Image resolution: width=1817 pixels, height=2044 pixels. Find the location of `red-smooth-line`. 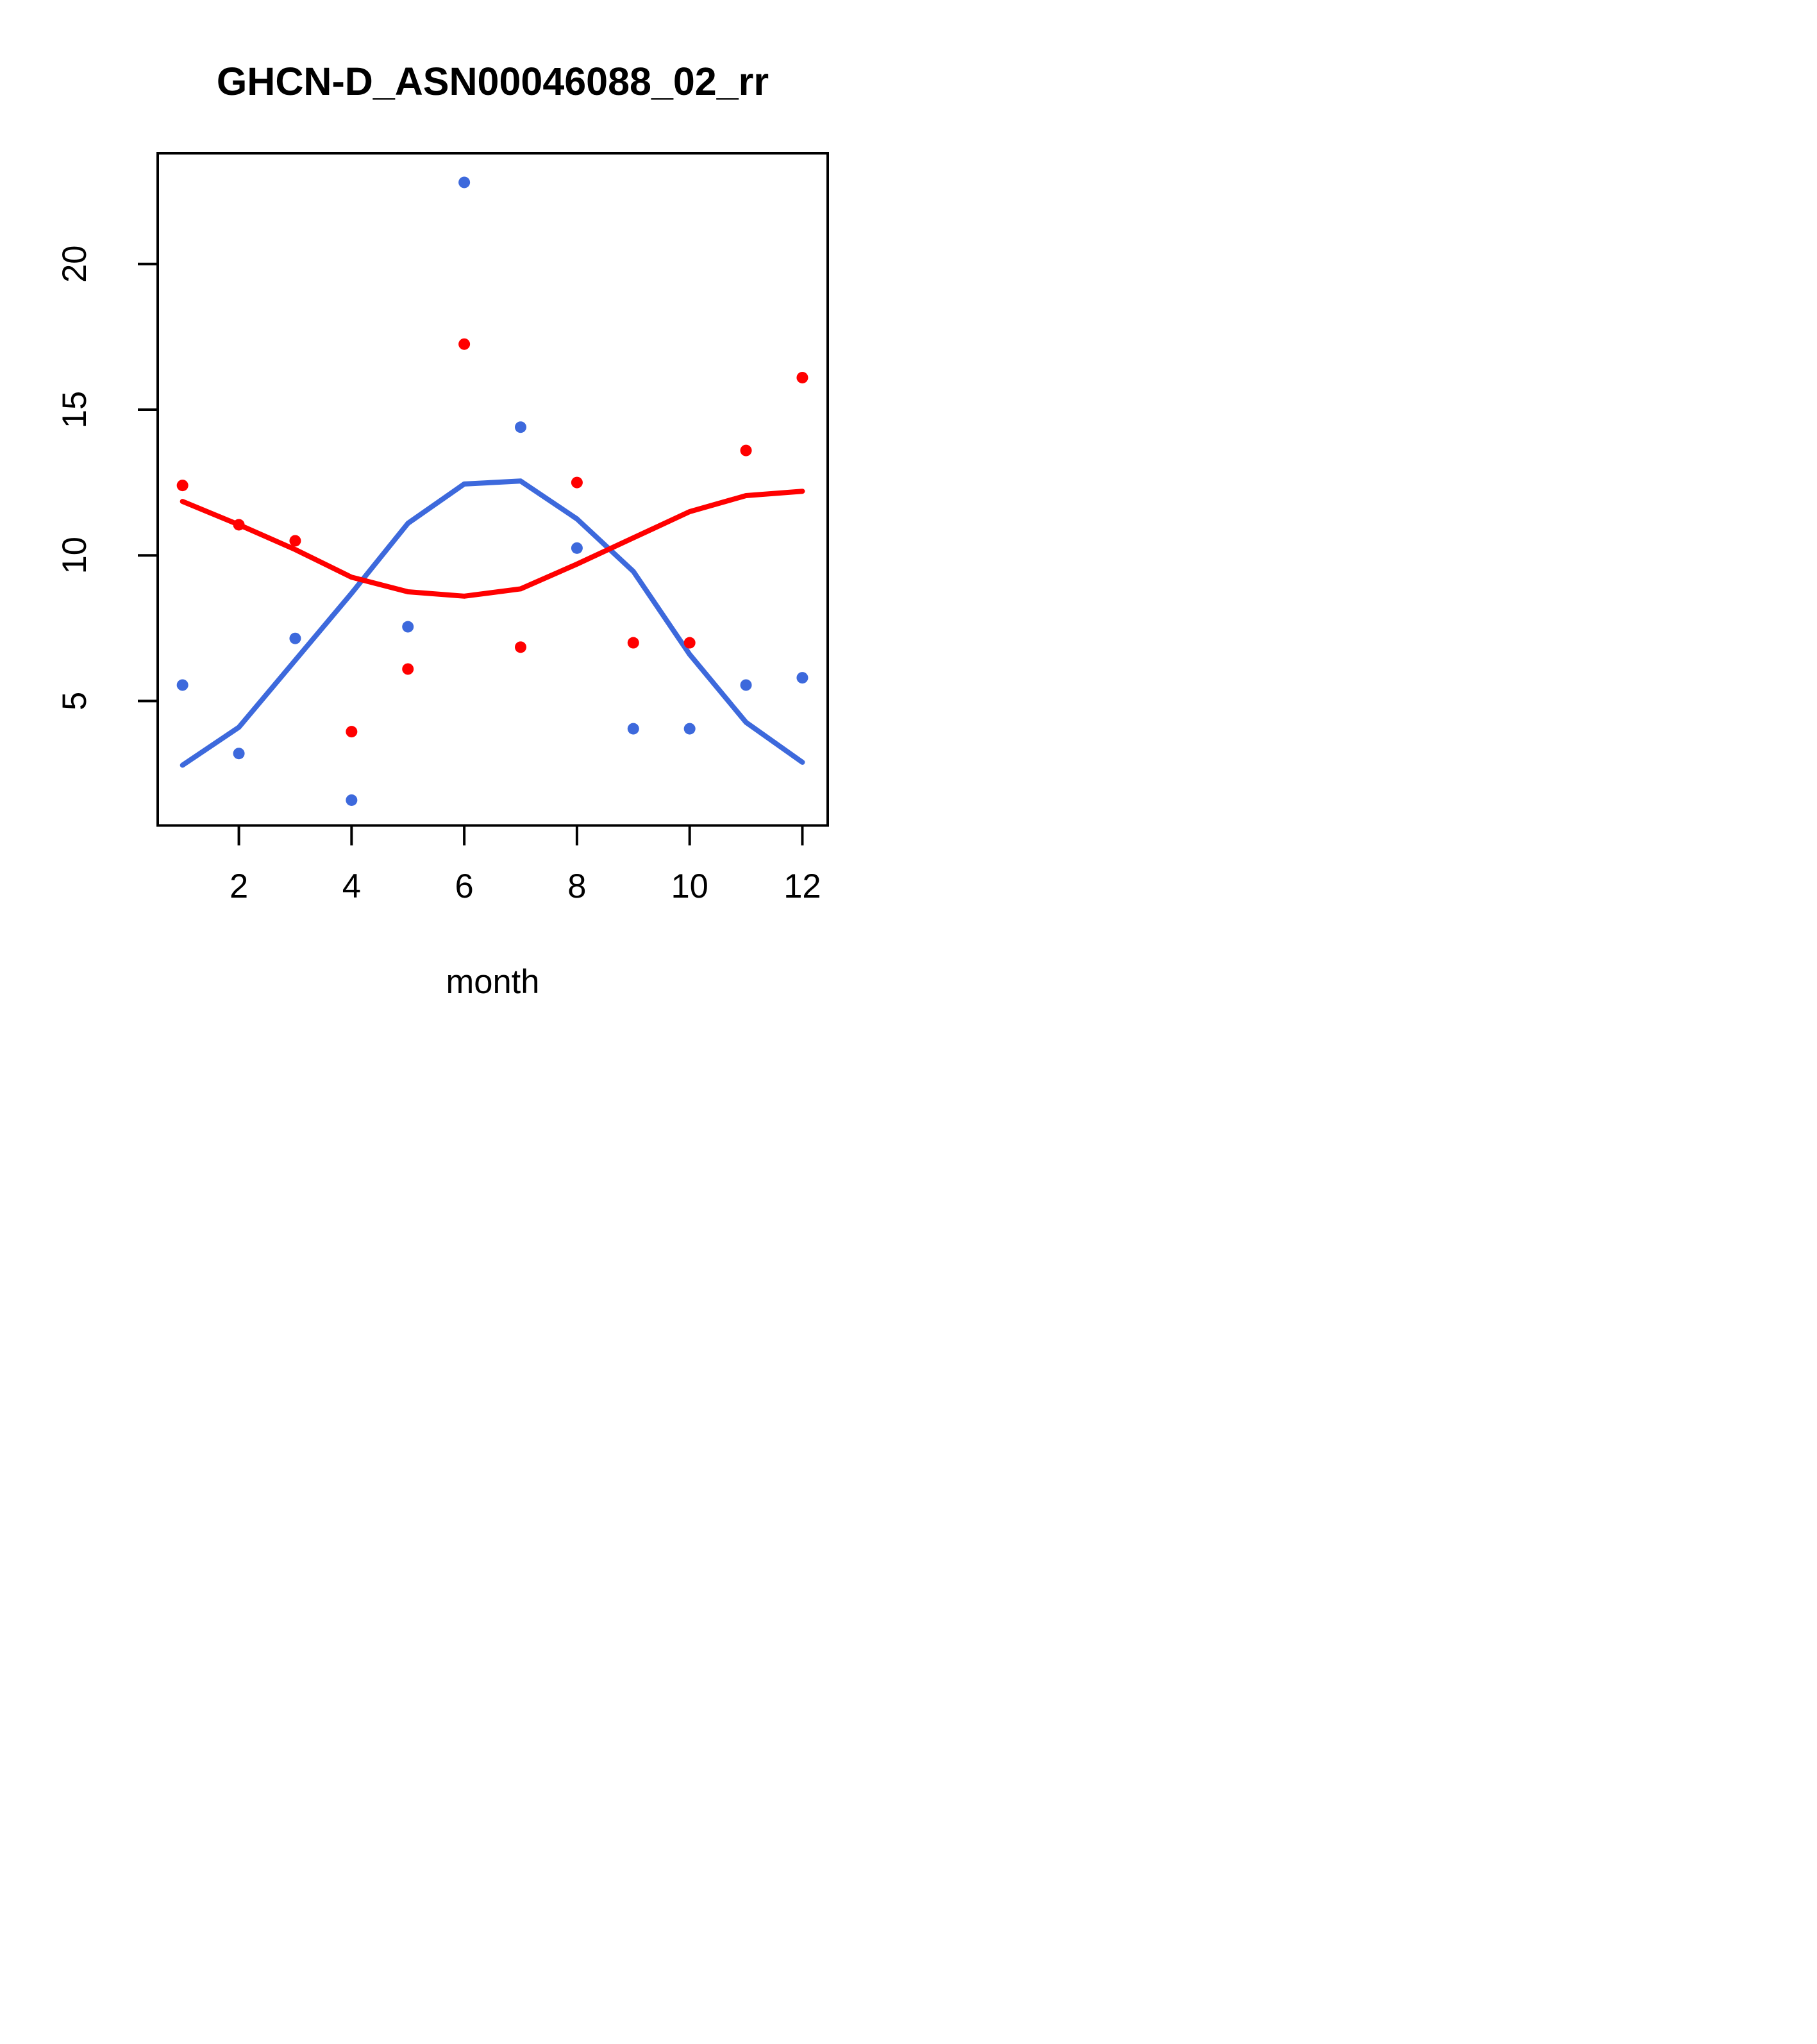

red-smooth-line is located at coordinates (492, 544).